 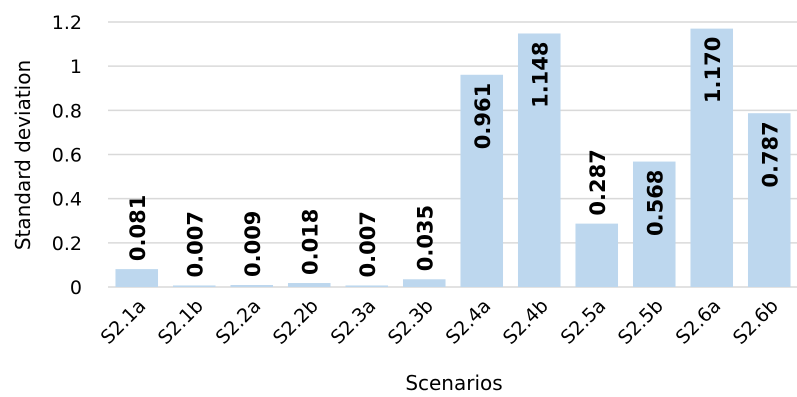 I want to click on data-label: 0.009, so click(x=253, y=244).